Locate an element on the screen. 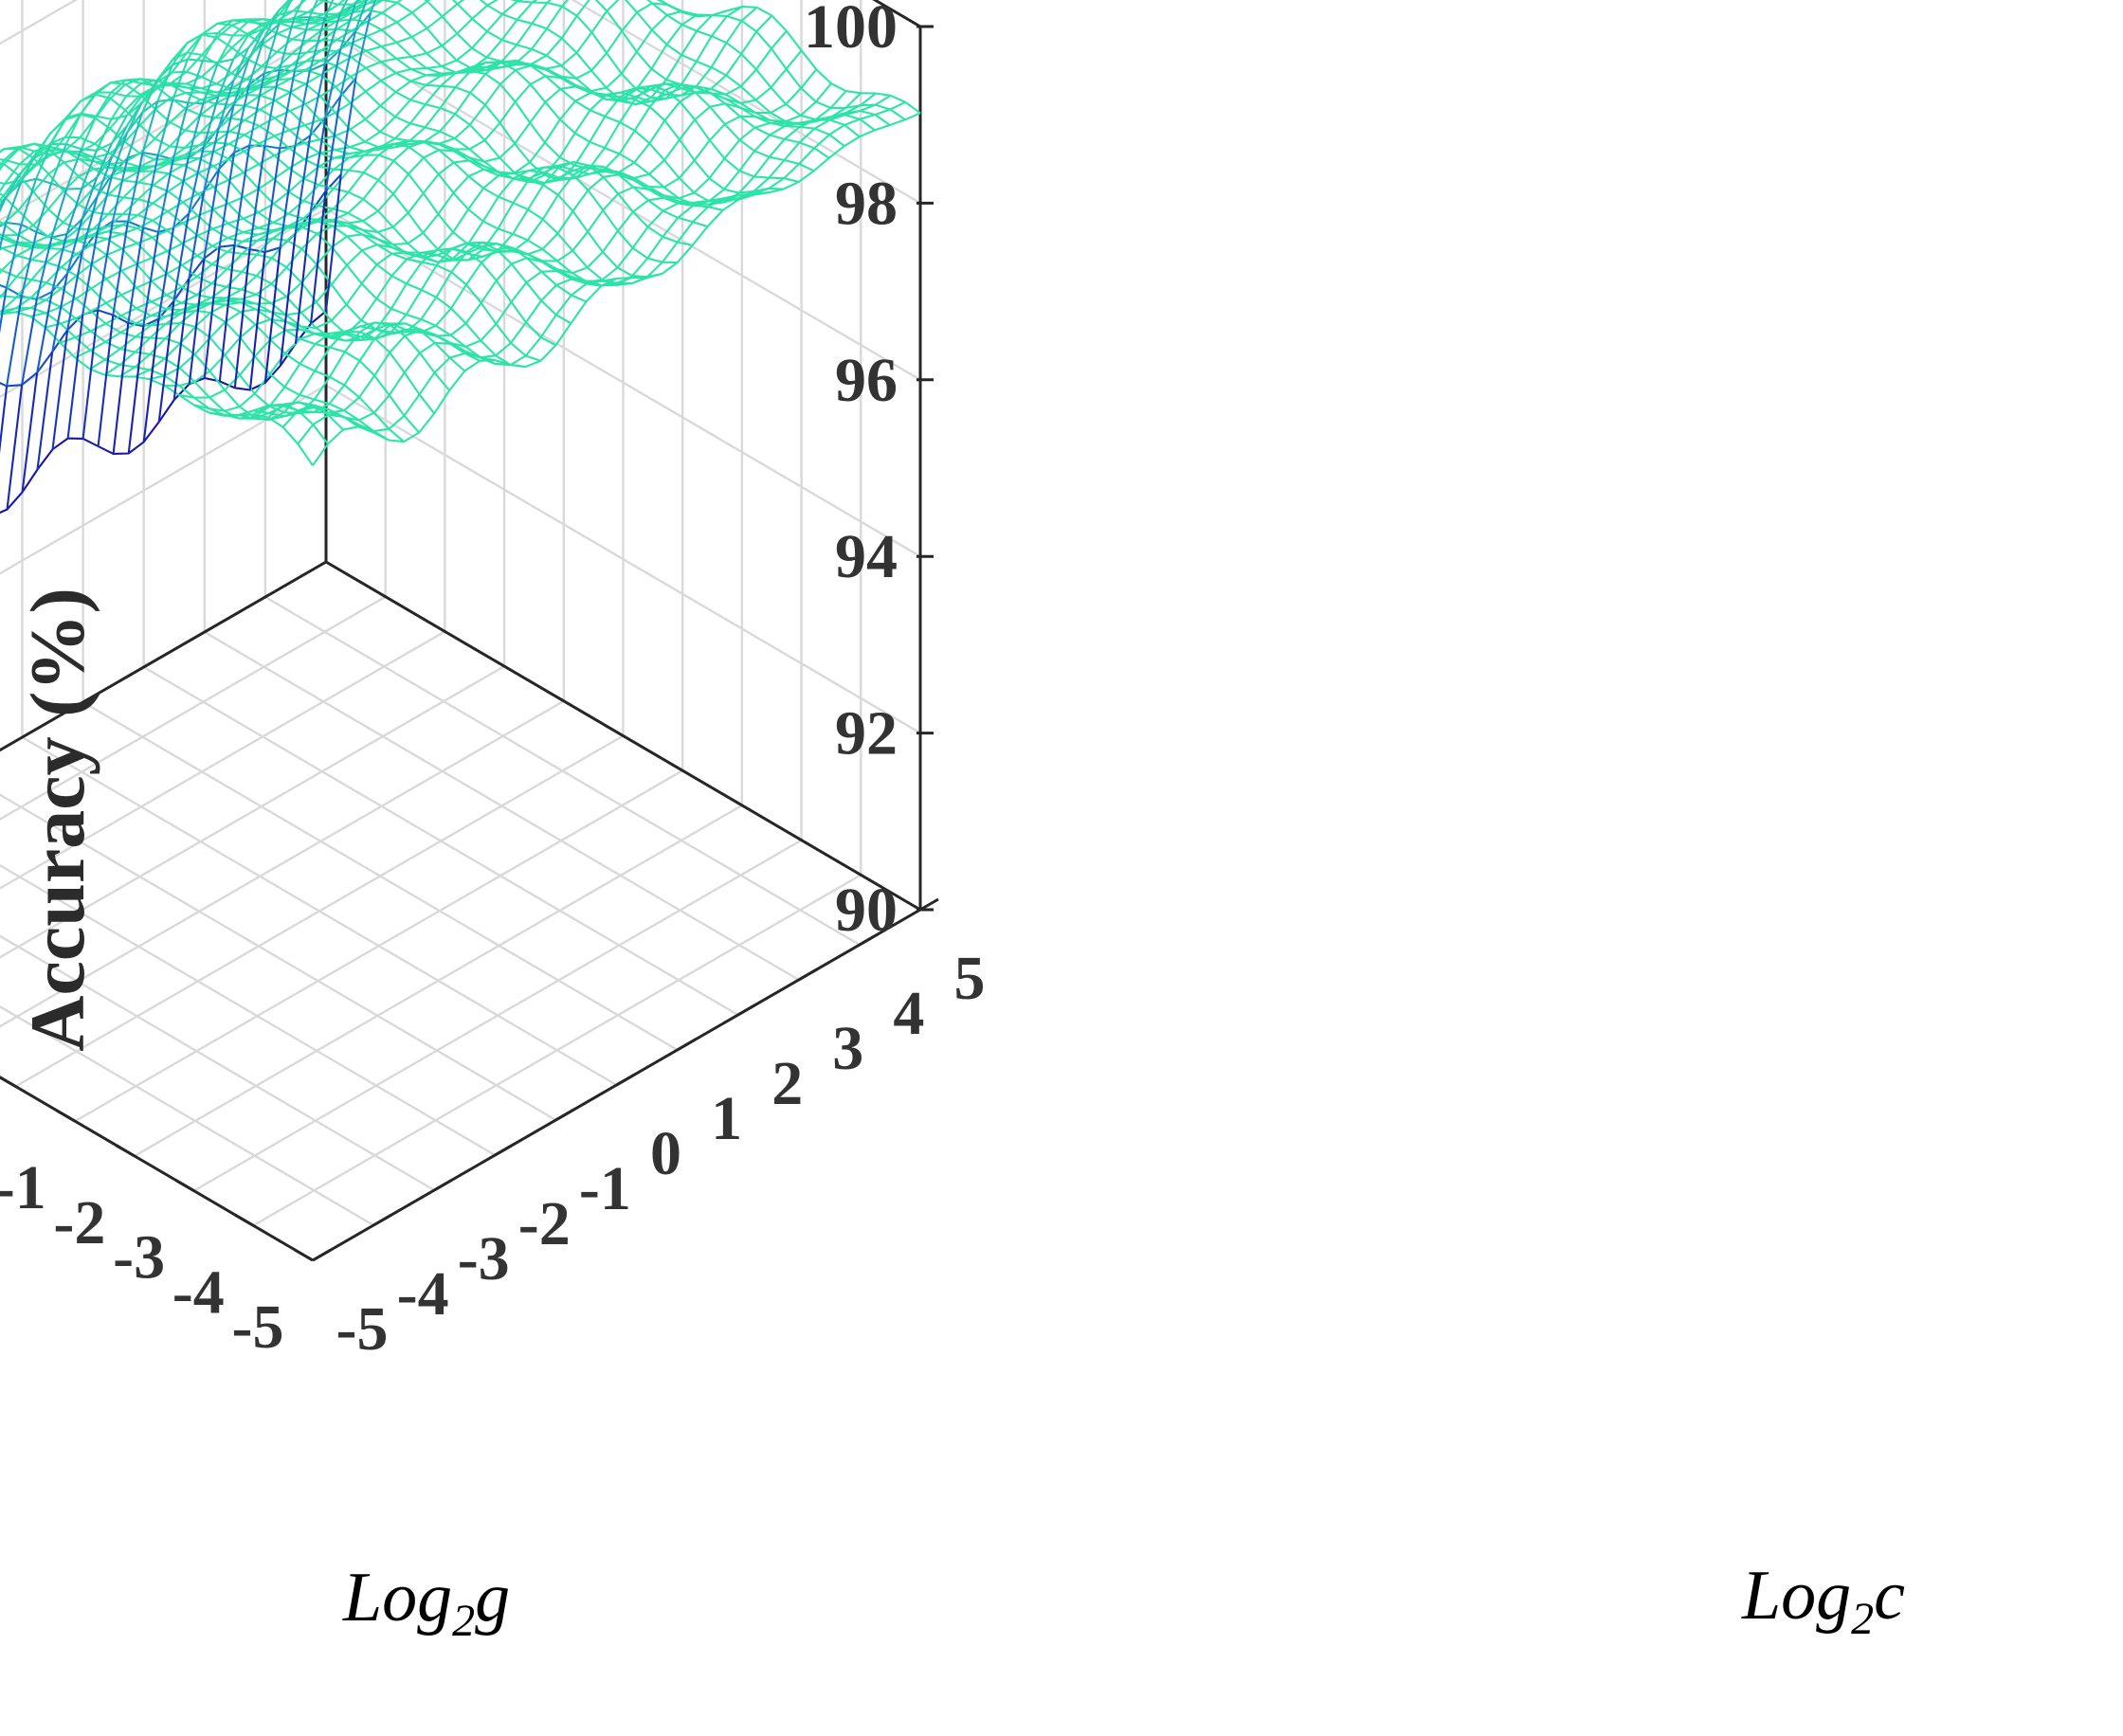  x-tick-label: -1 is located at coordinates (23, 1187).